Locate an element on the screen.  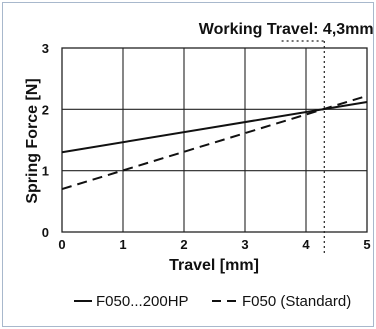
x-tick-label: 4 is located at coordinates (306, 244).